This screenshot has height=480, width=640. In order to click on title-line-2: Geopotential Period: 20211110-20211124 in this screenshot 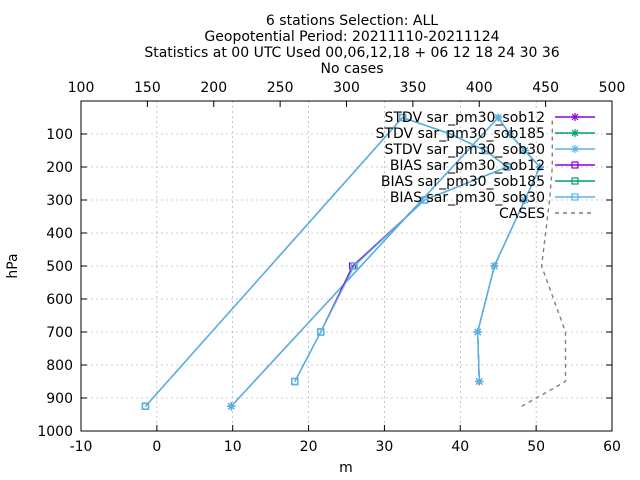, I will do `click(351, 37)`.